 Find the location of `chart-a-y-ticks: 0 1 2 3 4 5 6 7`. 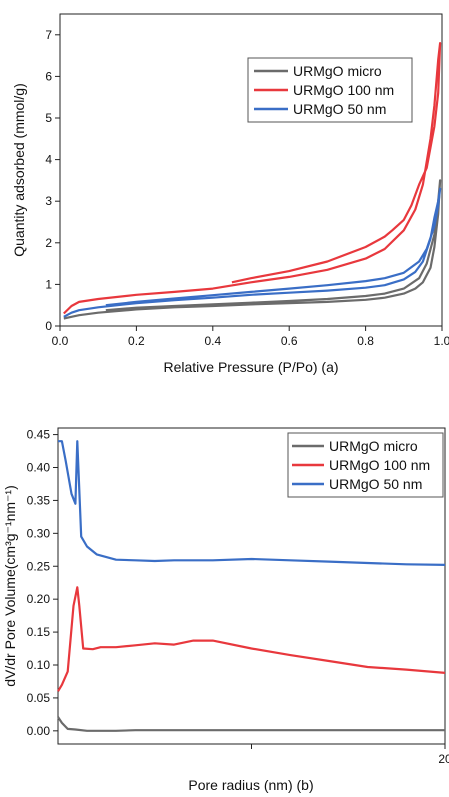

chart-a-y-ticks: 0 1 2 3 4 5 6 7 is located at coordinates (52, 180).